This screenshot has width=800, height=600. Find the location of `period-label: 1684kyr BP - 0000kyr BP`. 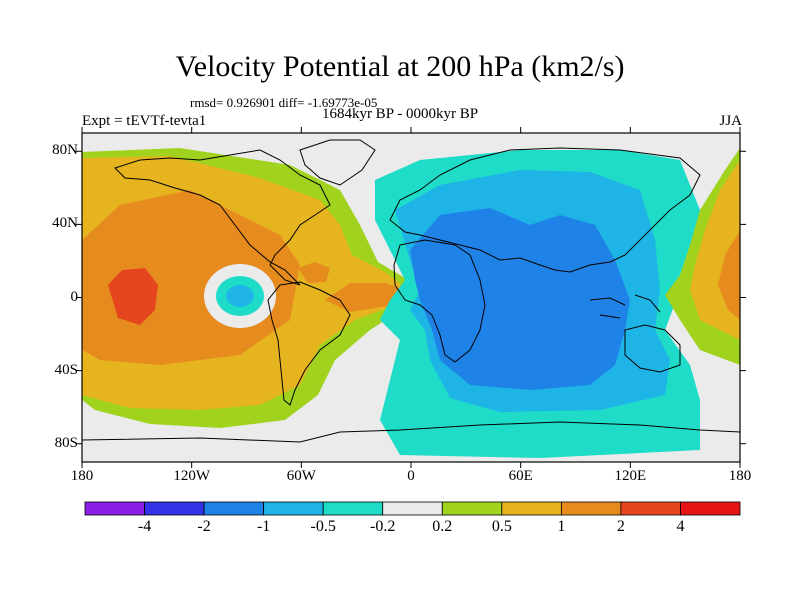

period-label: 1684kyr BP - 0000kyr BP is located at coordinates (400, 114).